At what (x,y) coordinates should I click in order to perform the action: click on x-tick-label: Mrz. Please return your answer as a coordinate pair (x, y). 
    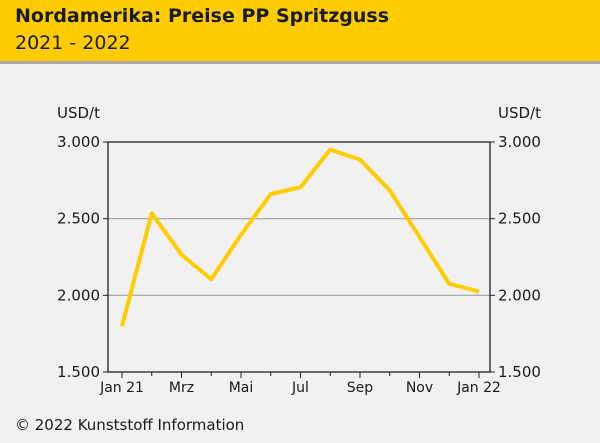
    Looking at the image, I should click on (181, 388).